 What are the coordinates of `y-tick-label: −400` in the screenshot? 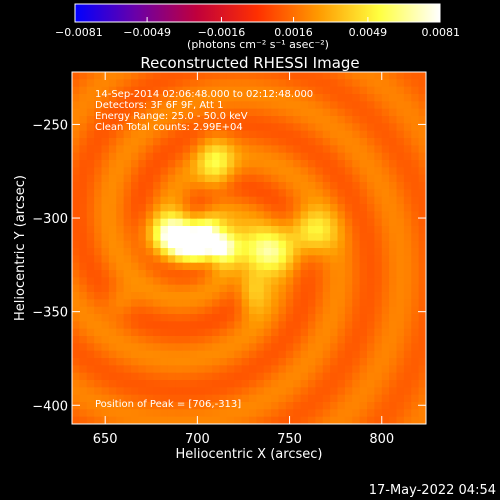 It's located at (50, 406).